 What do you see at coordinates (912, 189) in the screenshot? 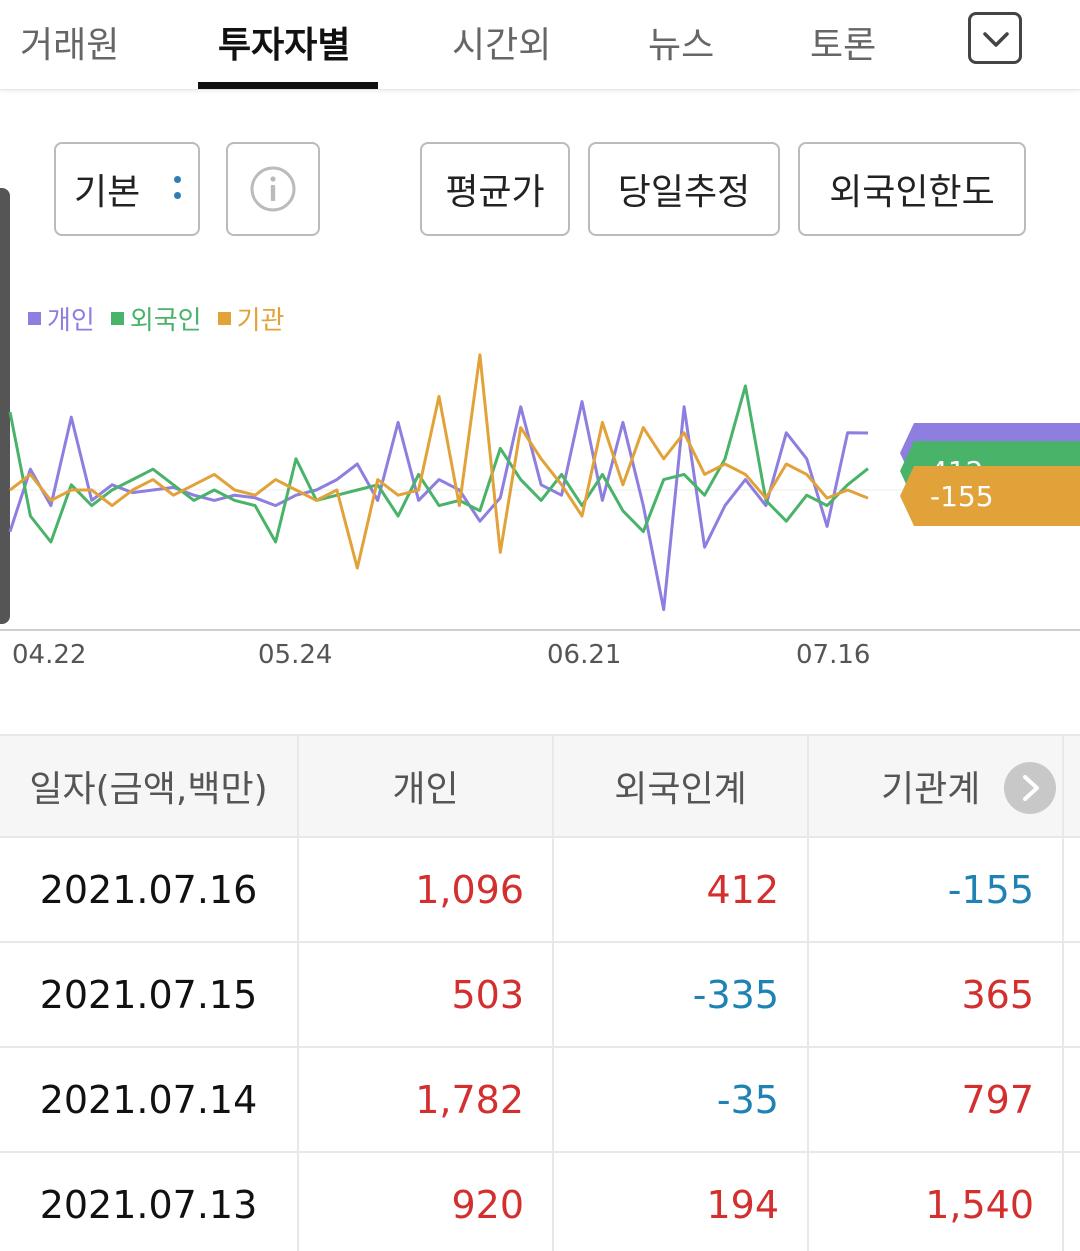
I see `foreign-limit-button: 외국인한도` at bounding box center [912, 189].